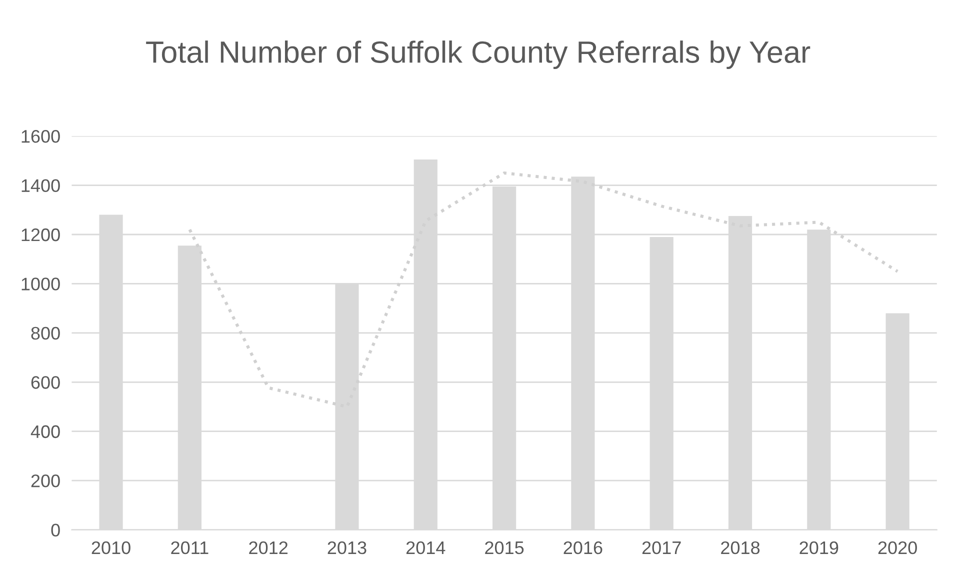 The image size is (956, 579). Describe the element at coordinates (347, 547) in the screenshot. I see `x-tick-label: 2013` at that location.